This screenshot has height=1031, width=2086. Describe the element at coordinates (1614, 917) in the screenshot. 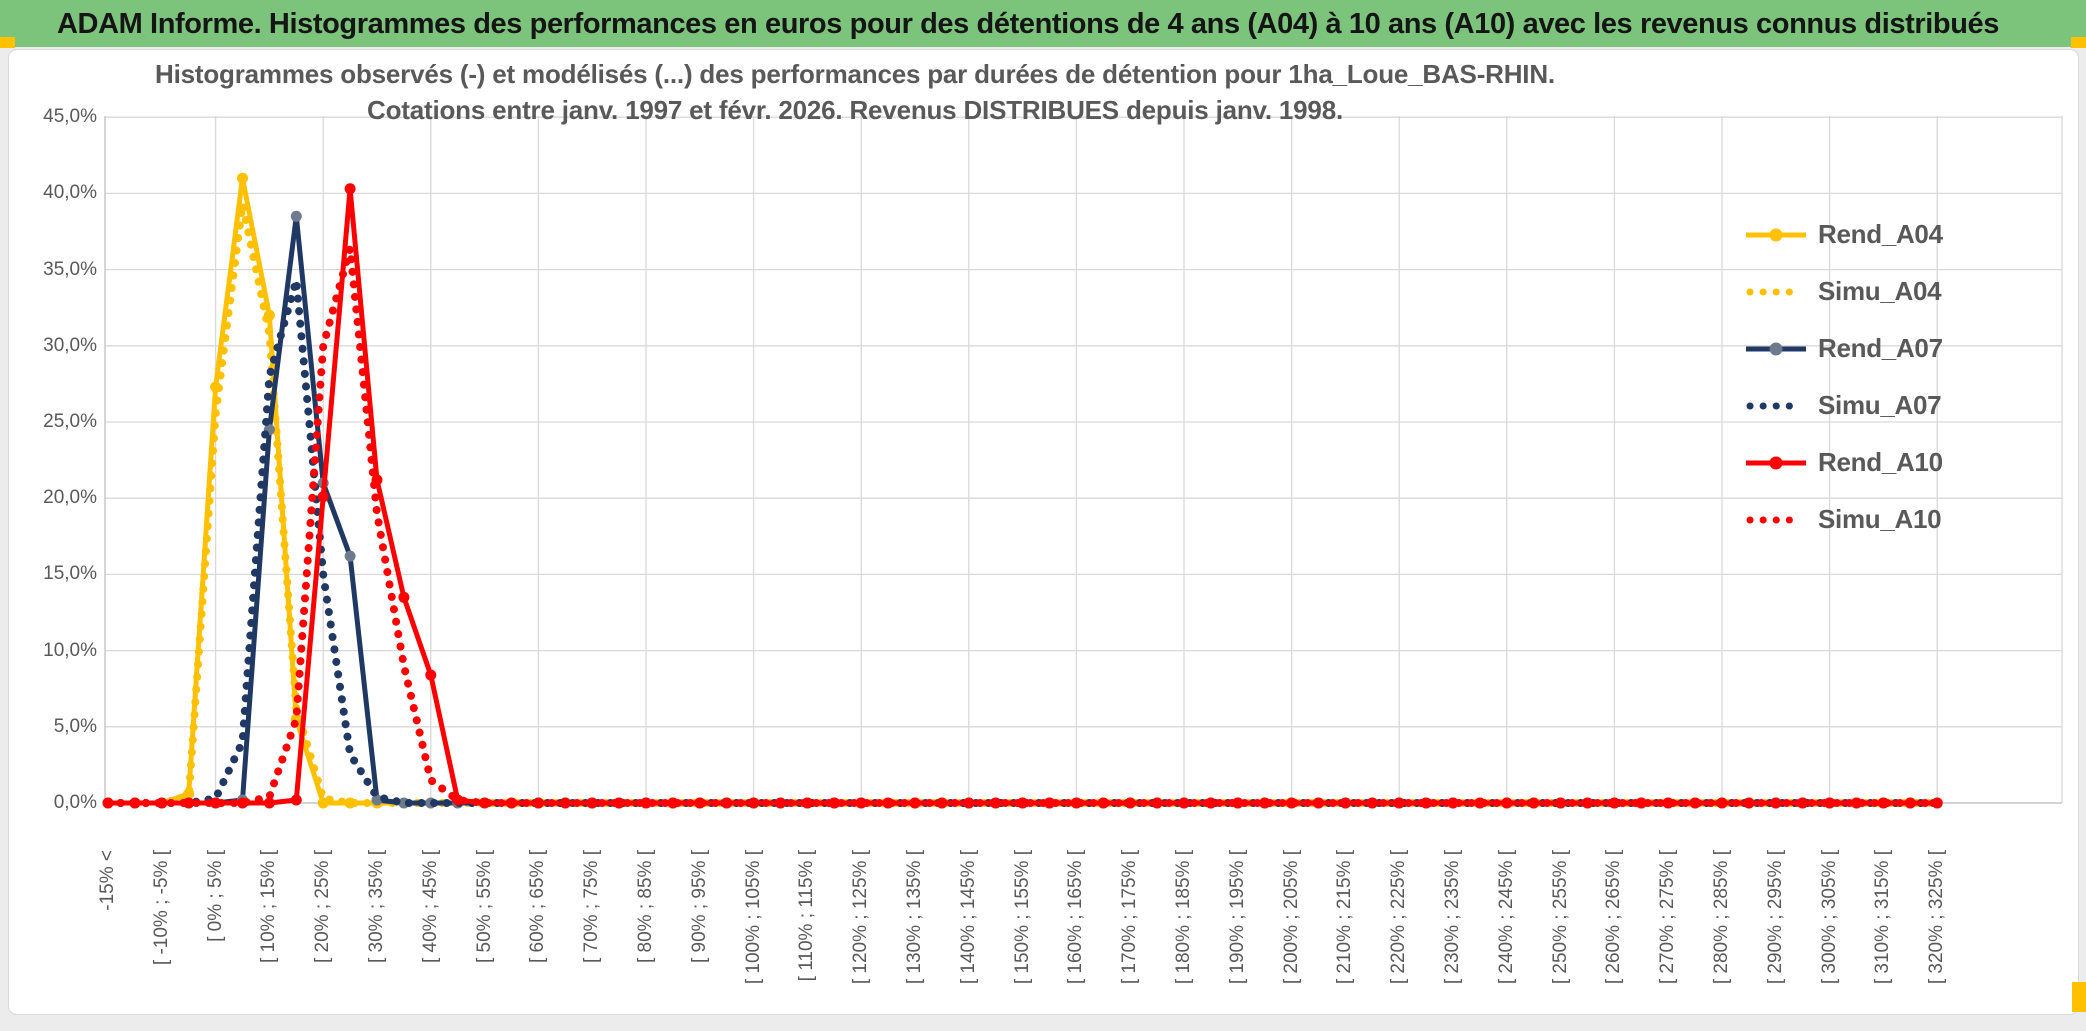

I see `x-axis-label: [ 260% ; 265% [` at that location.